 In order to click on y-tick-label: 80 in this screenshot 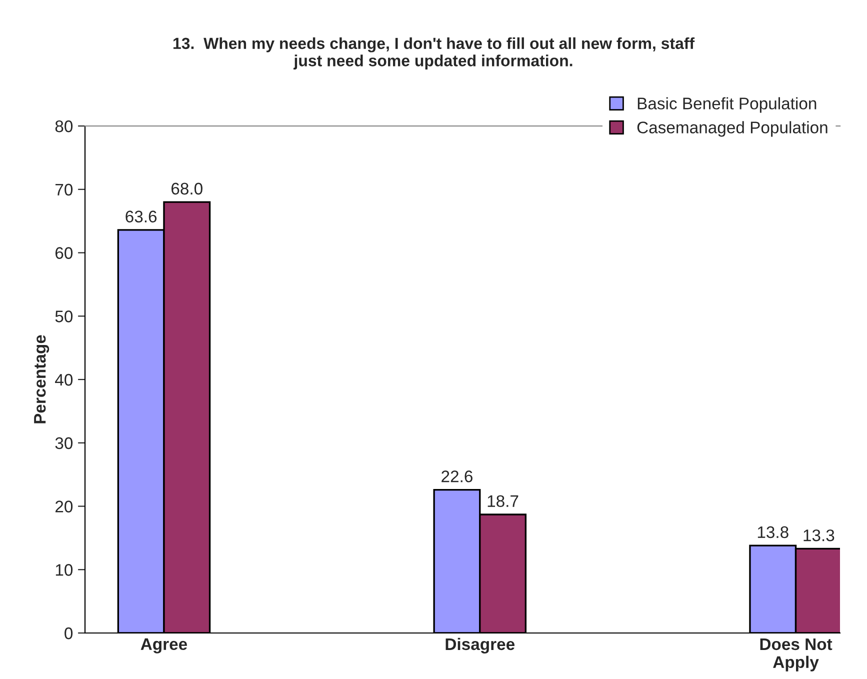, I will do `click(64, 126)`.